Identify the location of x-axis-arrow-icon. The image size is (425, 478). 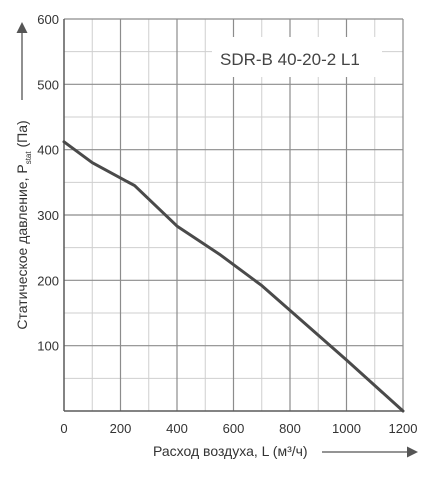
(370, 452).